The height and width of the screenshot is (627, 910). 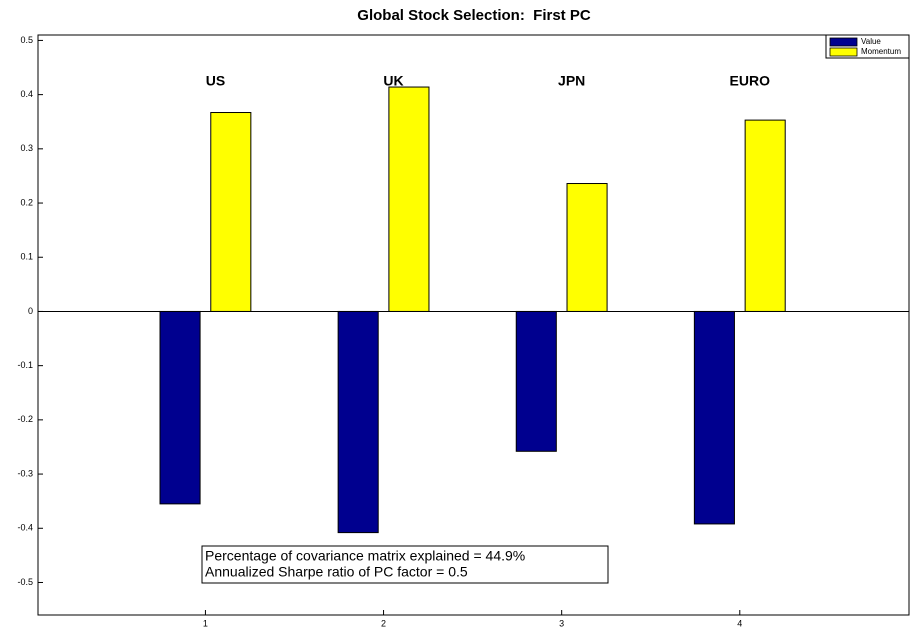 What do you see at coordinates (871, 41) in the screenshot?
I see `legend-label: Value` at bounding box center [871, 41].